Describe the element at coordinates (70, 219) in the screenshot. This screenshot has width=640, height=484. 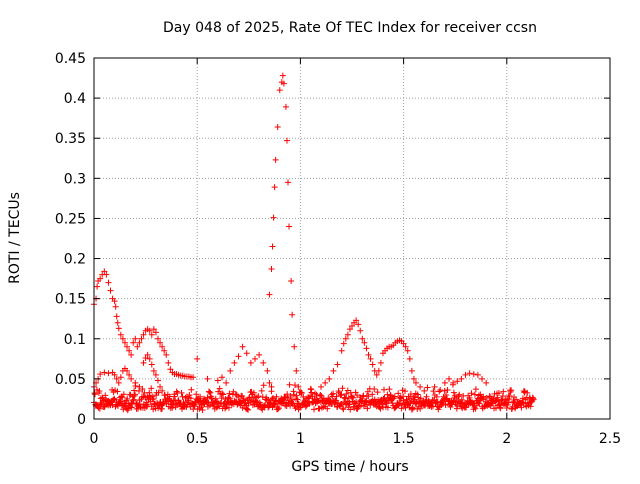
I see `y-tick-label: 0.25` at that location.